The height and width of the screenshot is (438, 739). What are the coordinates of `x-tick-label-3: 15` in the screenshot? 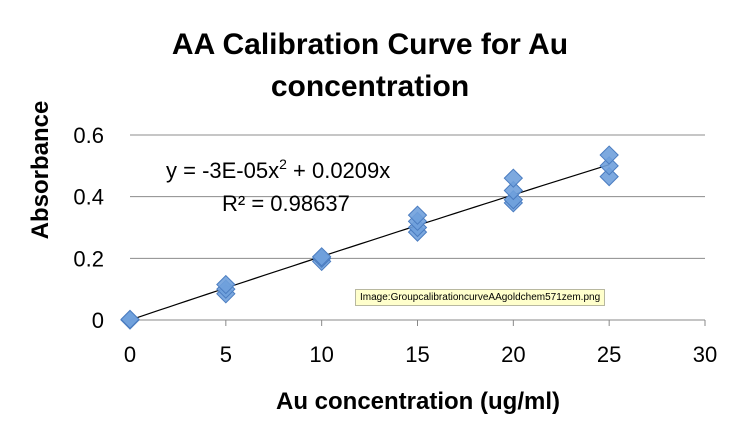 It's located at (417, 354).